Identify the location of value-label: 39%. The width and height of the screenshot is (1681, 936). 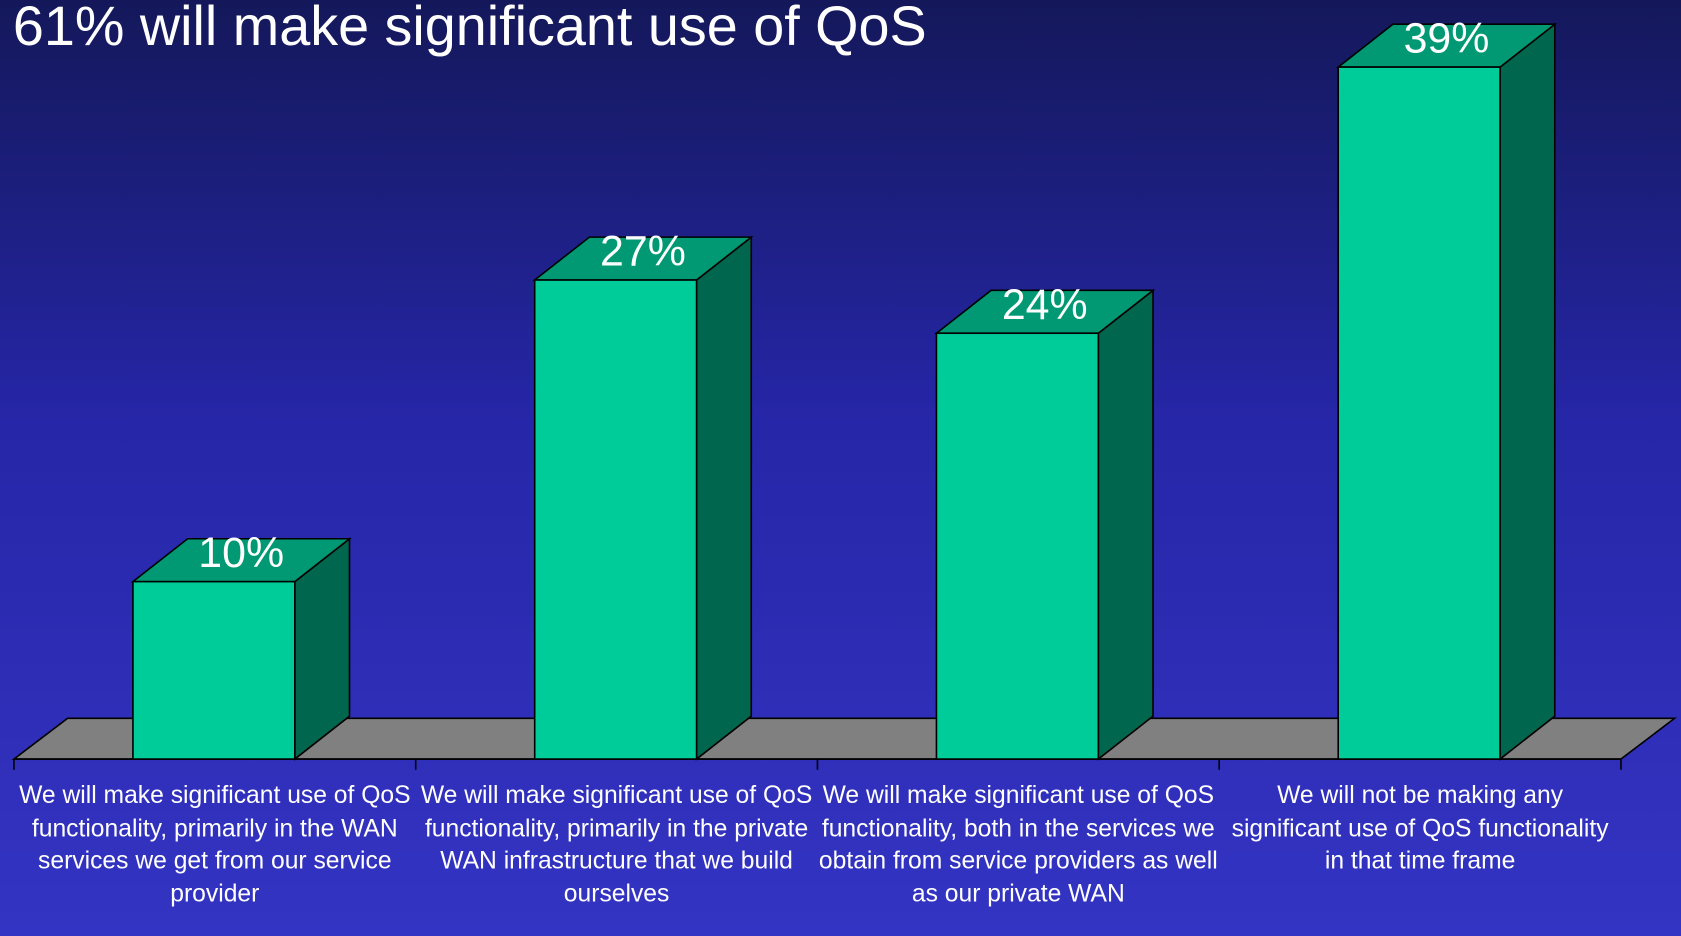
(1447, 39).